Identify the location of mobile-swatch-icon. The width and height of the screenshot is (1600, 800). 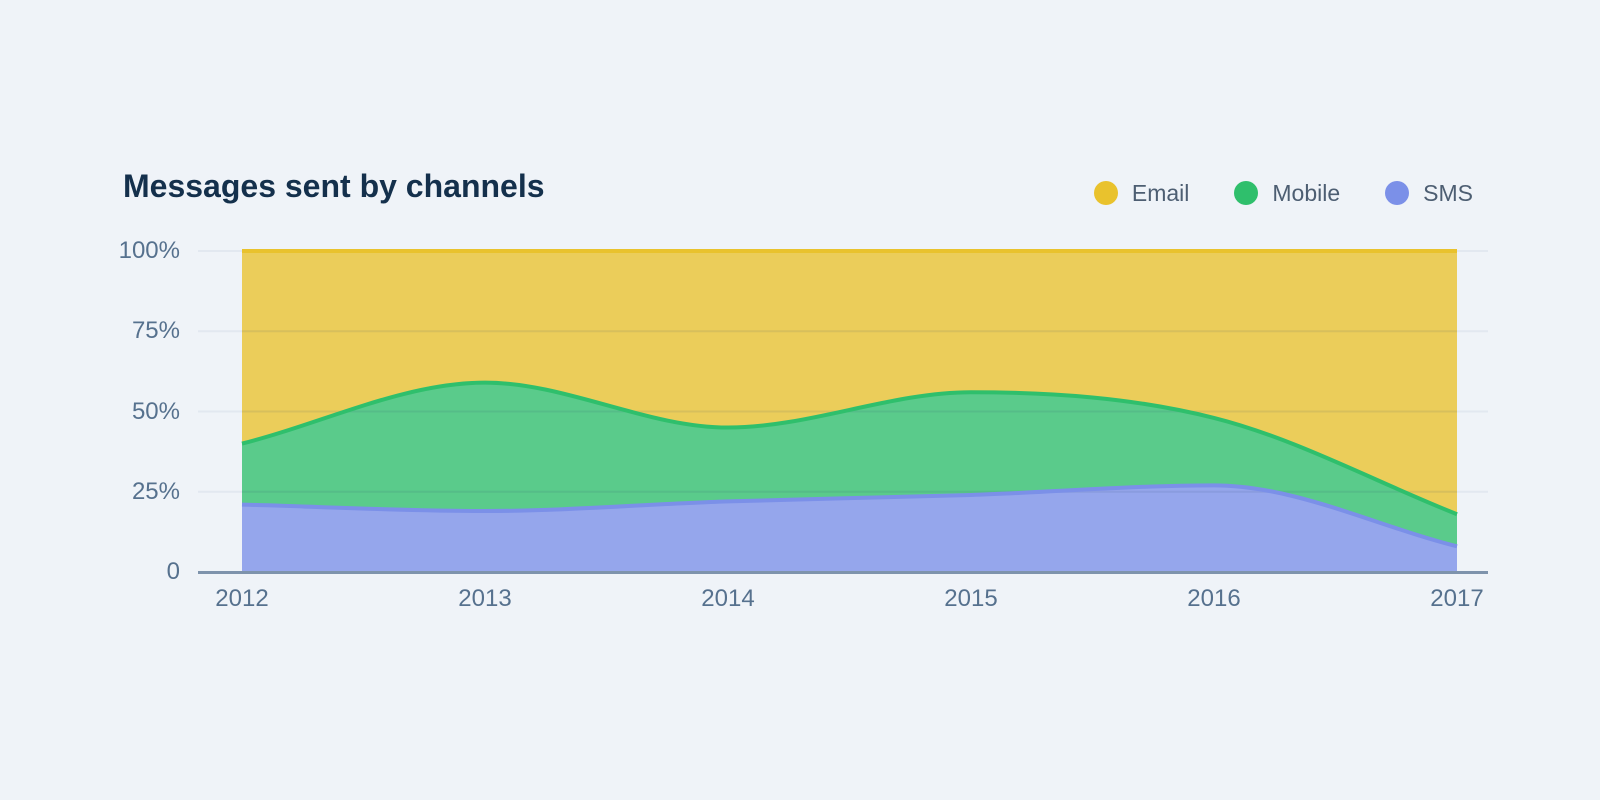
(1246, 193).